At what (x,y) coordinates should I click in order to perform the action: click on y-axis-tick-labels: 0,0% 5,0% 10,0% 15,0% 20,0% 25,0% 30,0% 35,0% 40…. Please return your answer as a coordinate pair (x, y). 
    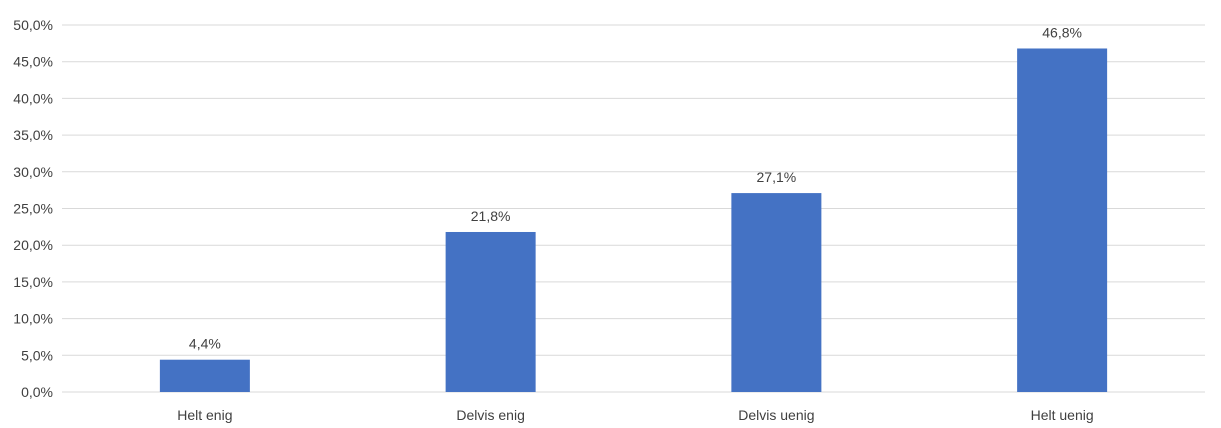
    Looking at the image, I should click on (33, 208).